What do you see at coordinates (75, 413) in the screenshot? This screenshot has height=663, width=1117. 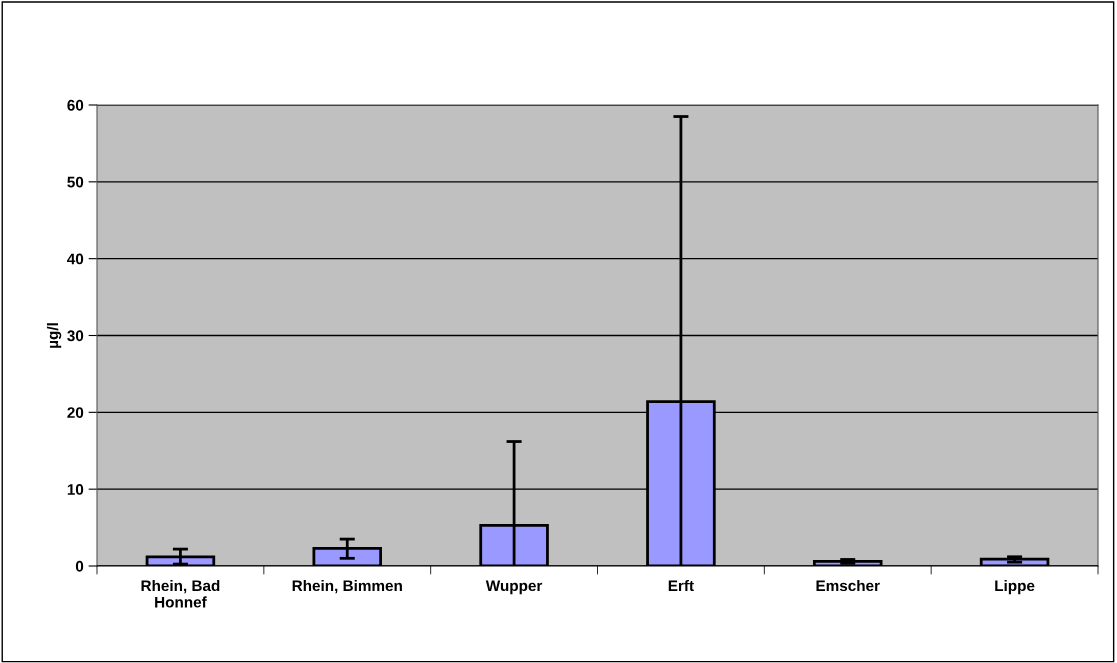 I see `y-tick-label: 20` at bounding box center [75, 413].